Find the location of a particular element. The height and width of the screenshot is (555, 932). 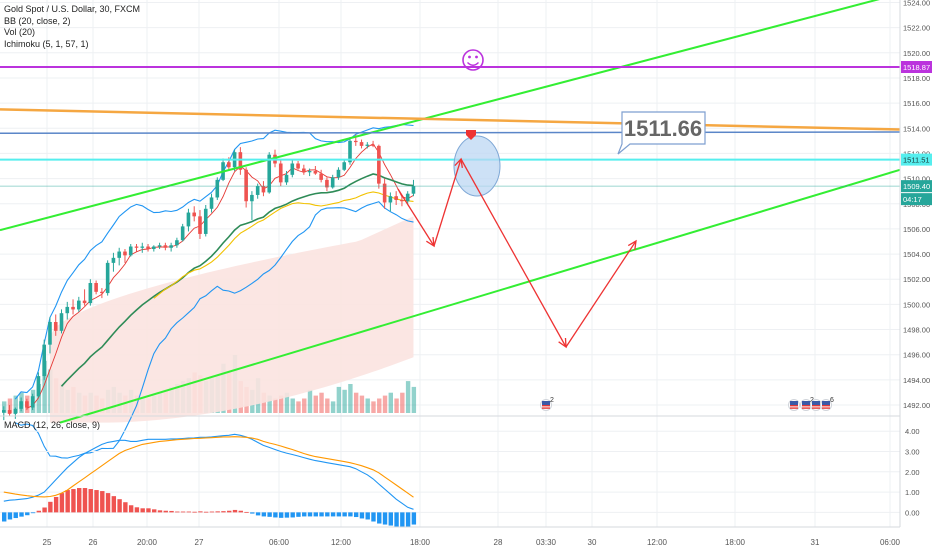

price-tick-label: 1492.00 is located at coordinates (916, 405).